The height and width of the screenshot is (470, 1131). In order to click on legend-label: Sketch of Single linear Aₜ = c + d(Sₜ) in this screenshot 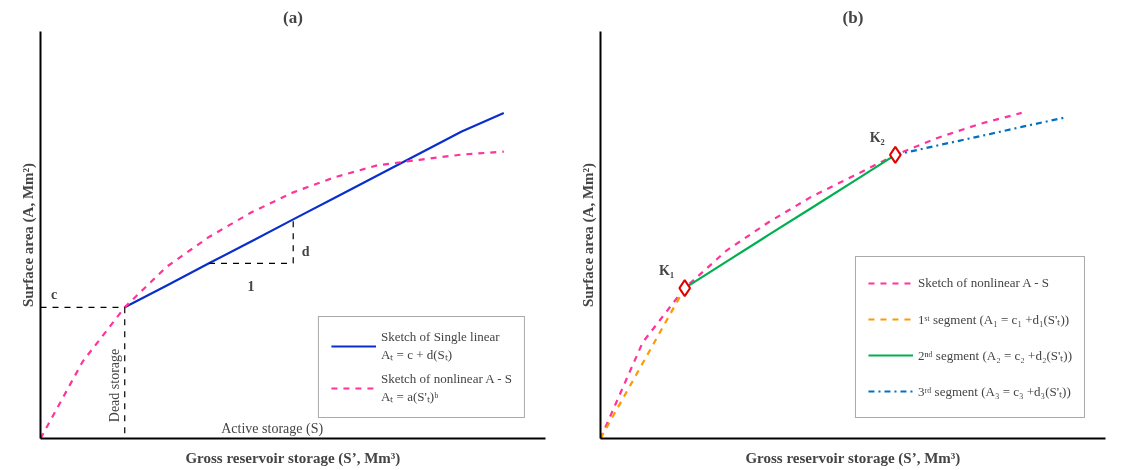, I will do `click(440, 346)`.